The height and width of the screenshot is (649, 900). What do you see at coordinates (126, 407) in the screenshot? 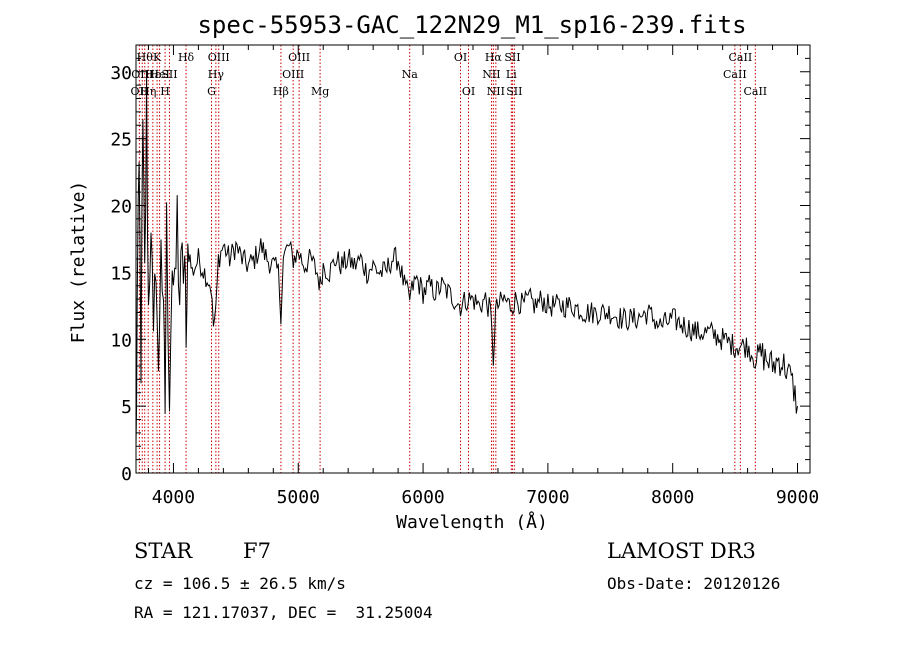
I see `y-tick-label: 5` at bounding box center [126, 407].